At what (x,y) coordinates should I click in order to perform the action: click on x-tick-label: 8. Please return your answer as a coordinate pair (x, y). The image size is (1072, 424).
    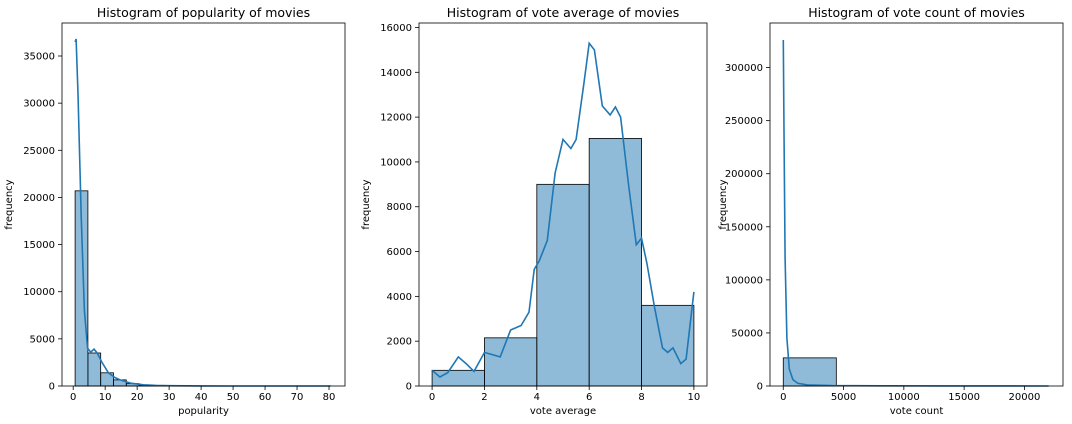
    Looking at the image, I should click on (641, 397).